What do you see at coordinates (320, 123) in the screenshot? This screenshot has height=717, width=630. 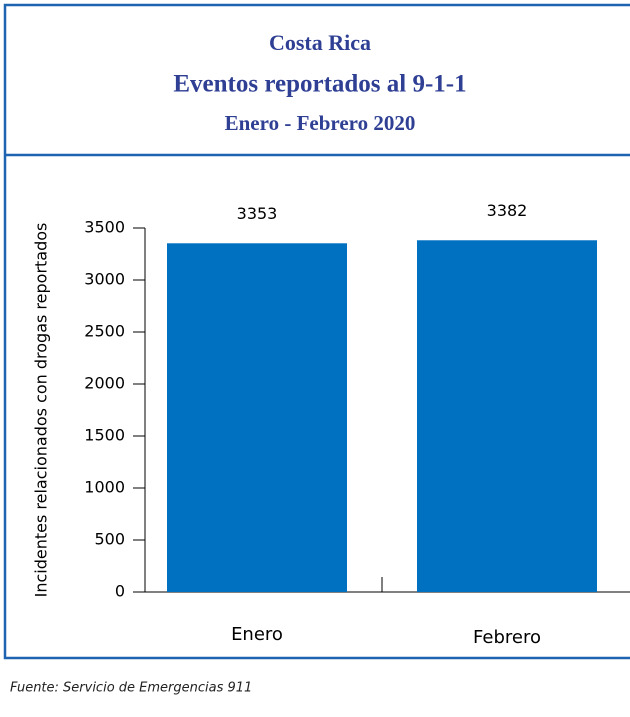 I see `chart-period: Enero - Febrero 2020` at bounding box center [320, 123].